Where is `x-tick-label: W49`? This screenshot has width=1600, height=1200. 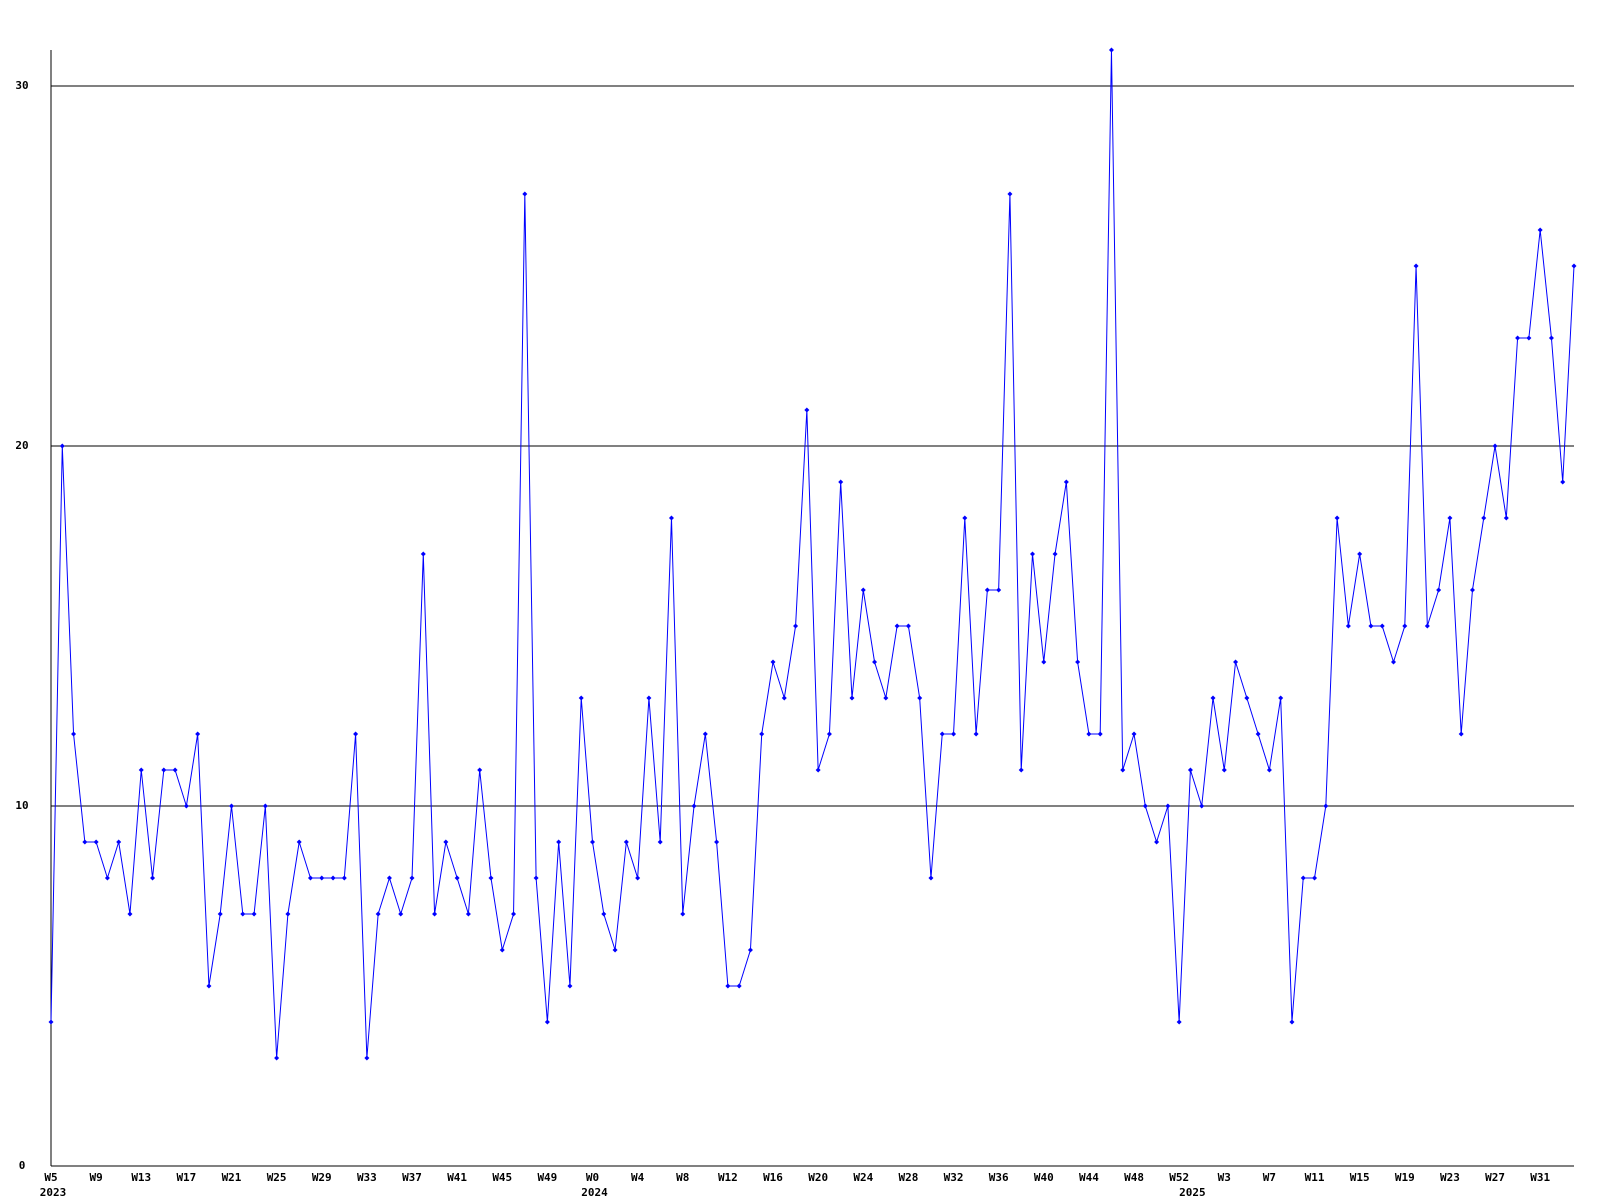
x-tick-label: W49 is located at coordinates (547, 1177).